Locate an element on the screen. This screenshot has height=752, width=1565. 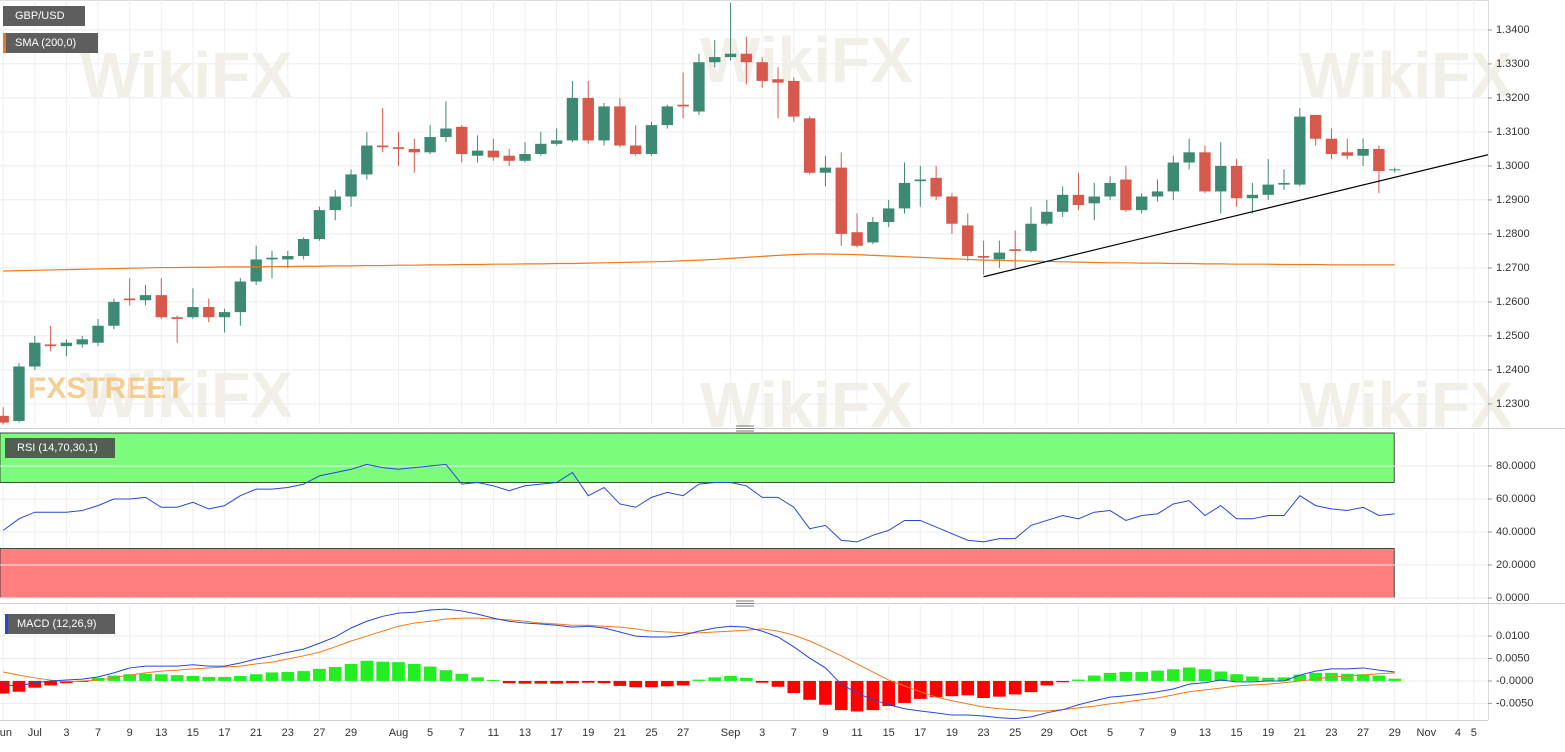
x-tick-label: 23 is located at coordinates (1331, 733).